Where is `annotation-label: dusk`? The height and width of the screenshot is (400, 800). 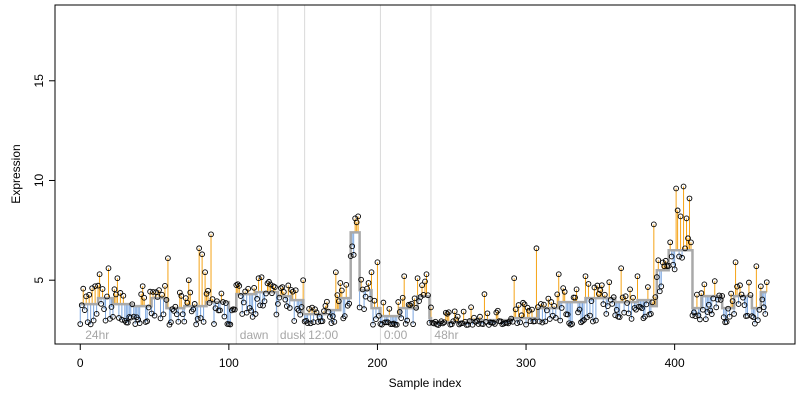 annotation-label: dusk is located at coordinates (293, 335).